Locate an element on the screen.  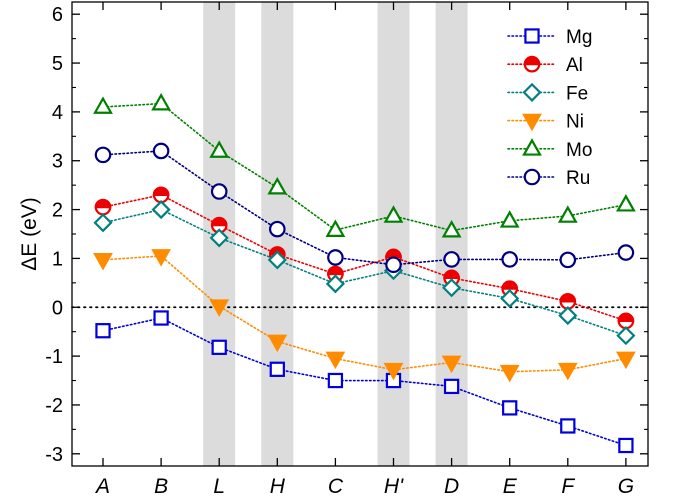
marker-ru-a is located at coordinates (103, 155).